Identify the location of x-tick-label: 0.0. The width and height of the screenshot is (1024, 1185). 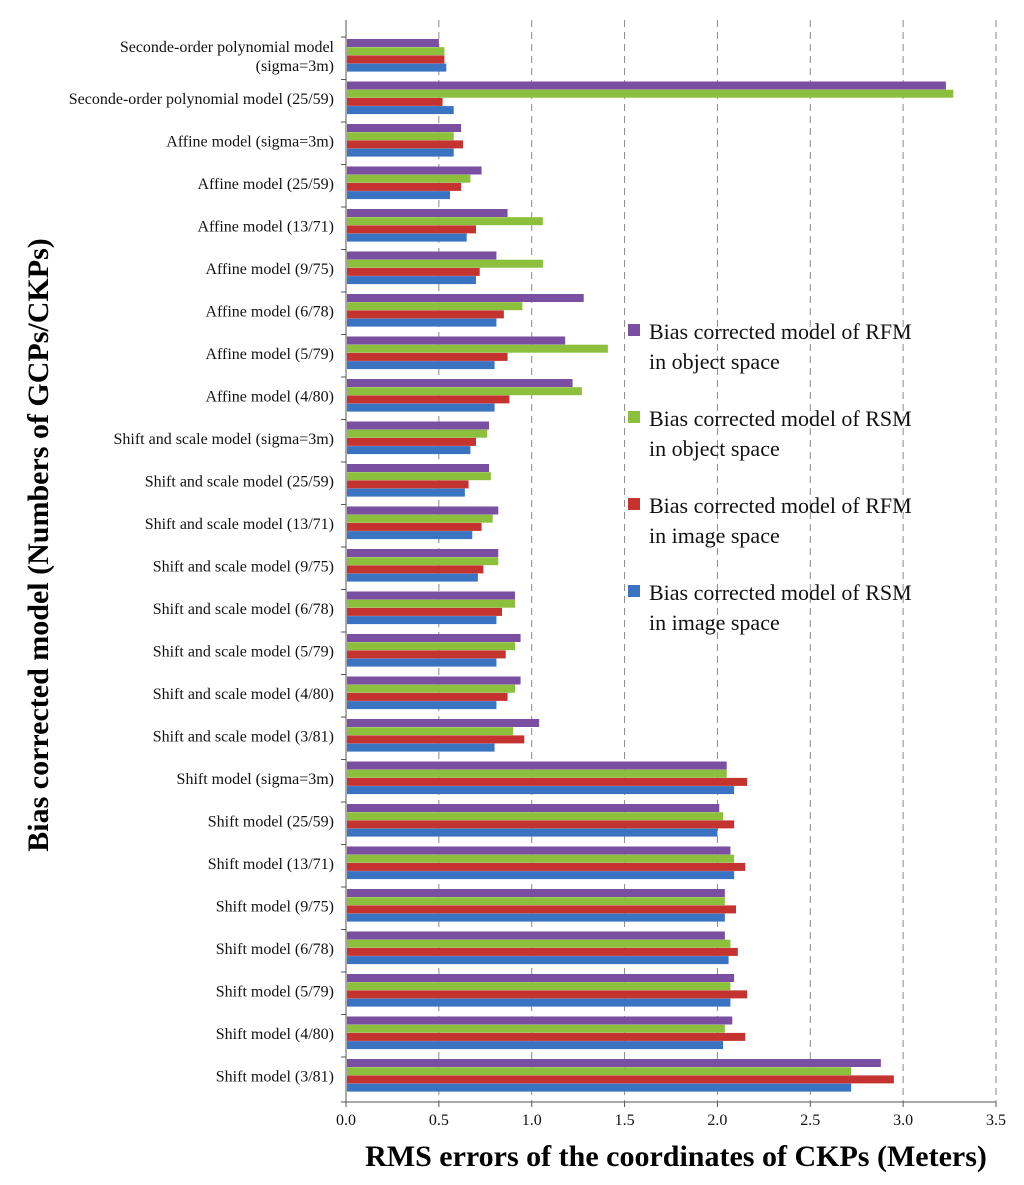
(346, 1120).